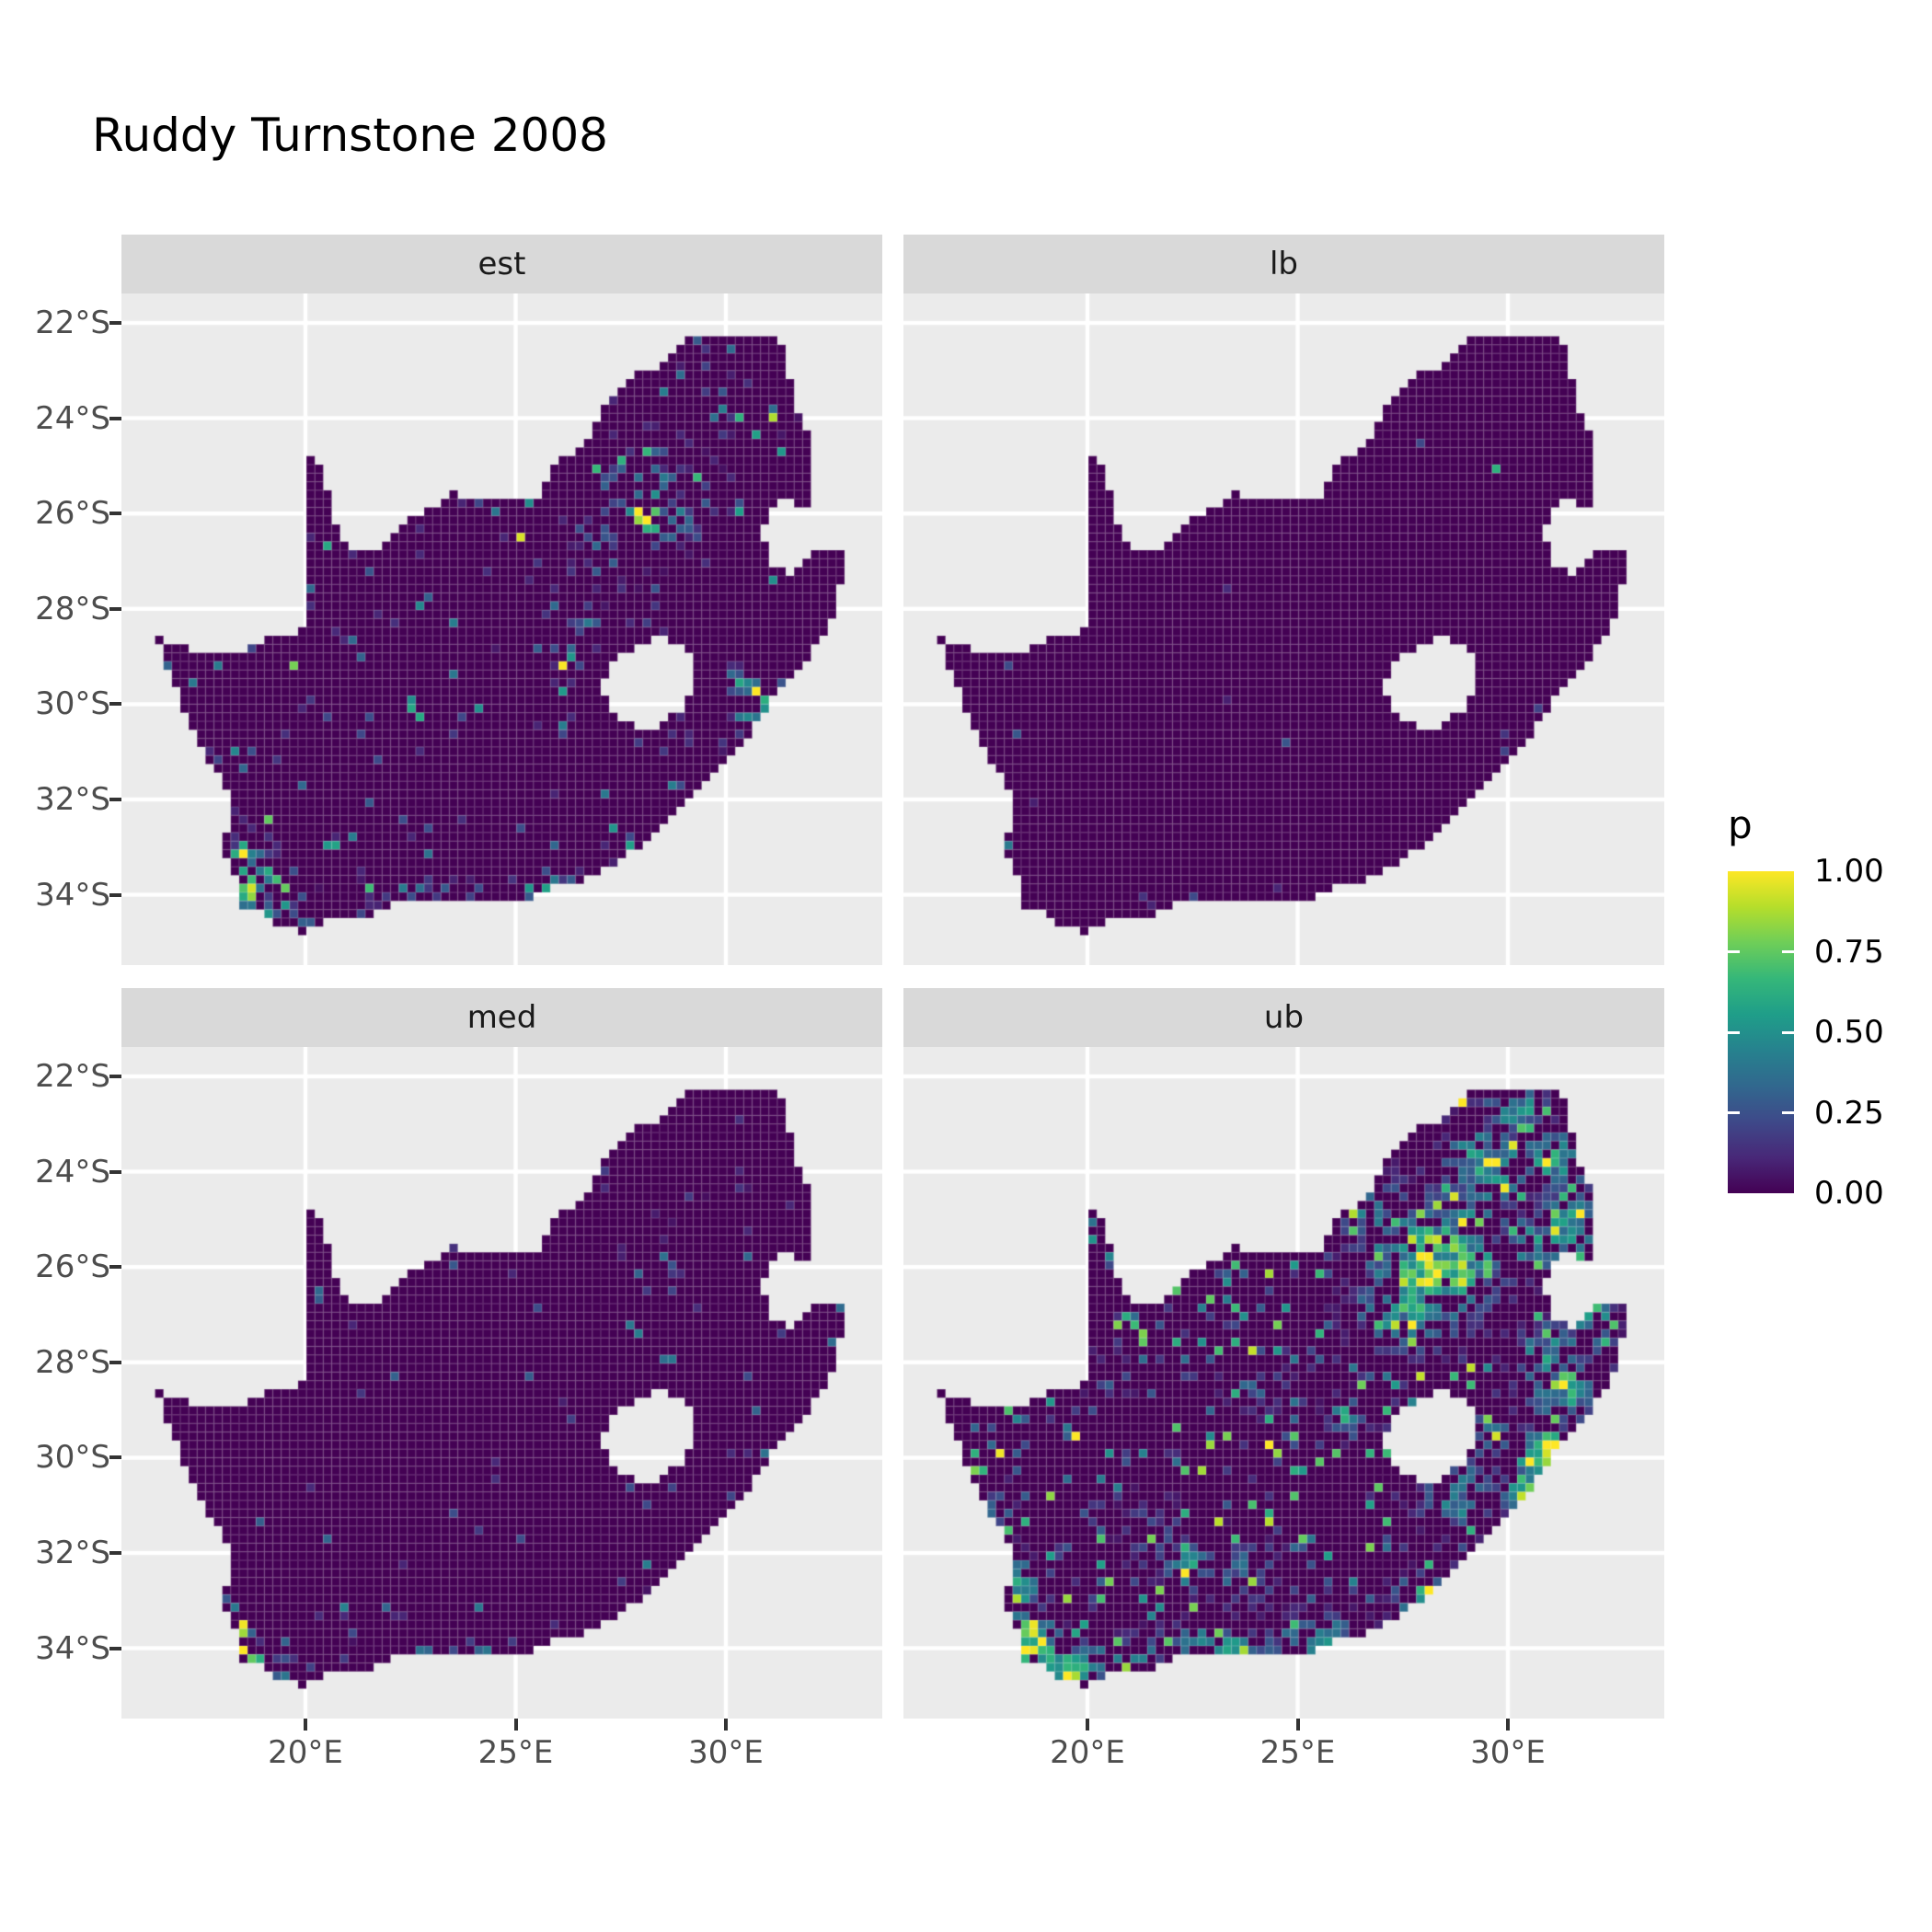 This screenshot has width=1932, height=1932. What do you see at coordinates (1849, 1193) in the screenshot?
I see `legend-tick-label: 0.00` at bounding box center [1849, 1193].